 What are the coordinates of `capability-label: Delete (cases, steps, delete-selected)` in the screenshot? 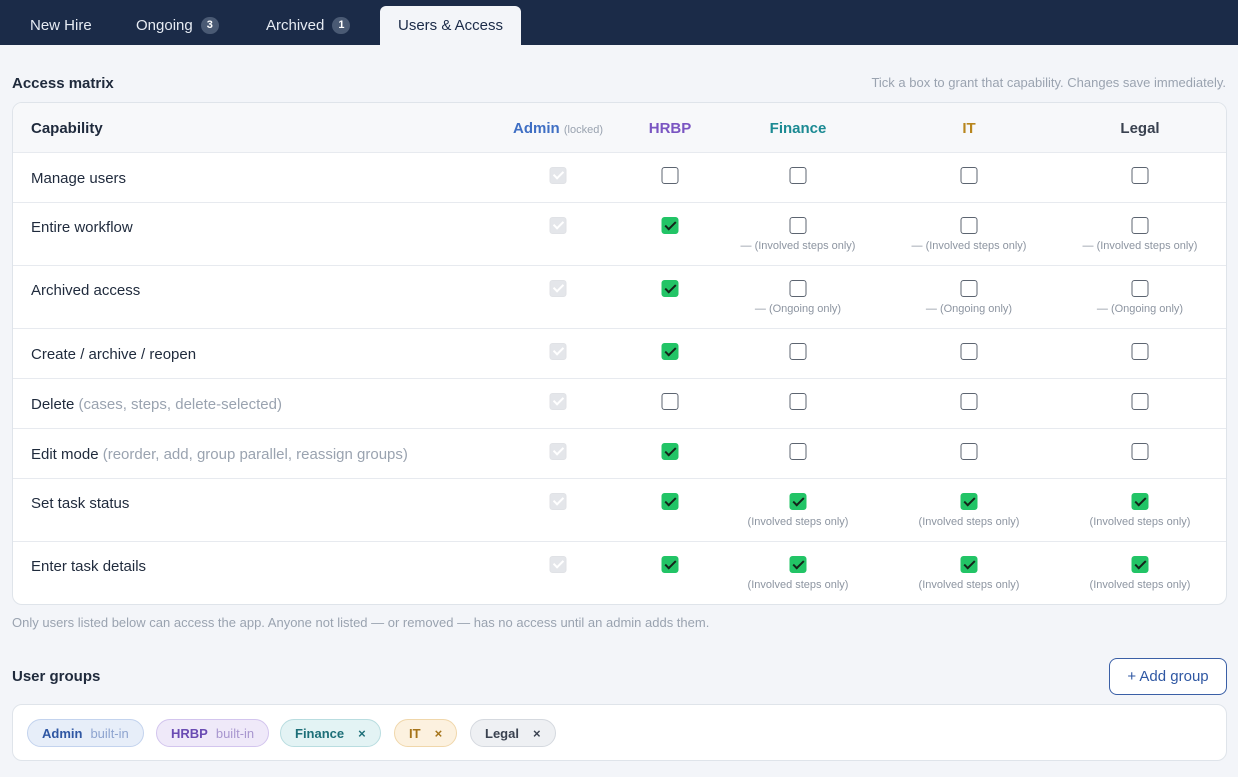 It's located at (156, 404).